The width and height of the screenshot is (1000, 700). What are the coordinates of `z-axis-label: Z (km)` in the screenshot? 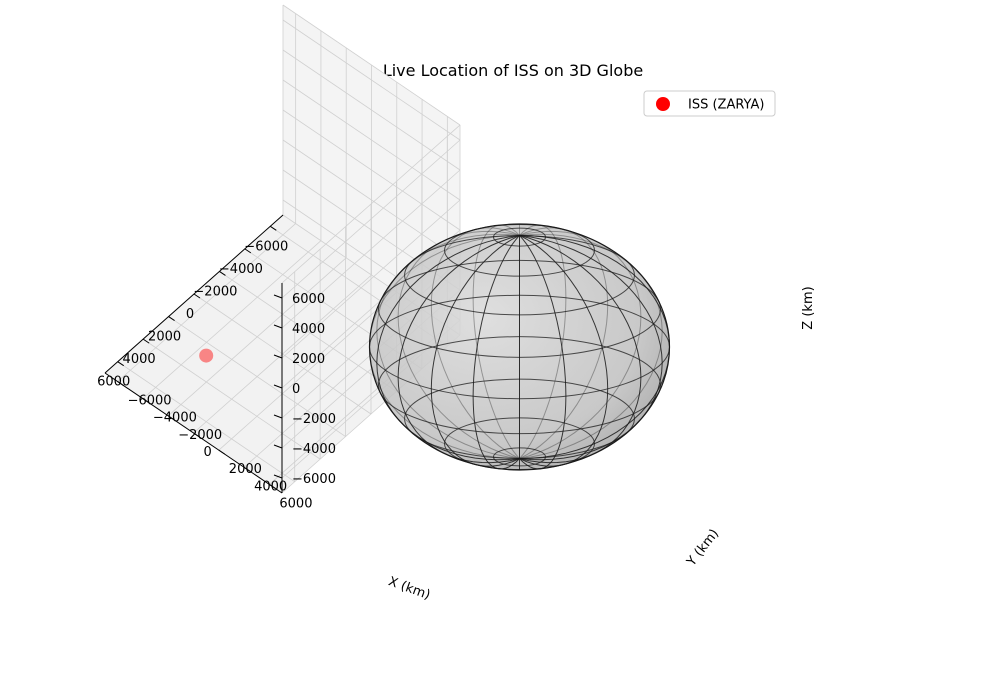 It's located at (808, 307).